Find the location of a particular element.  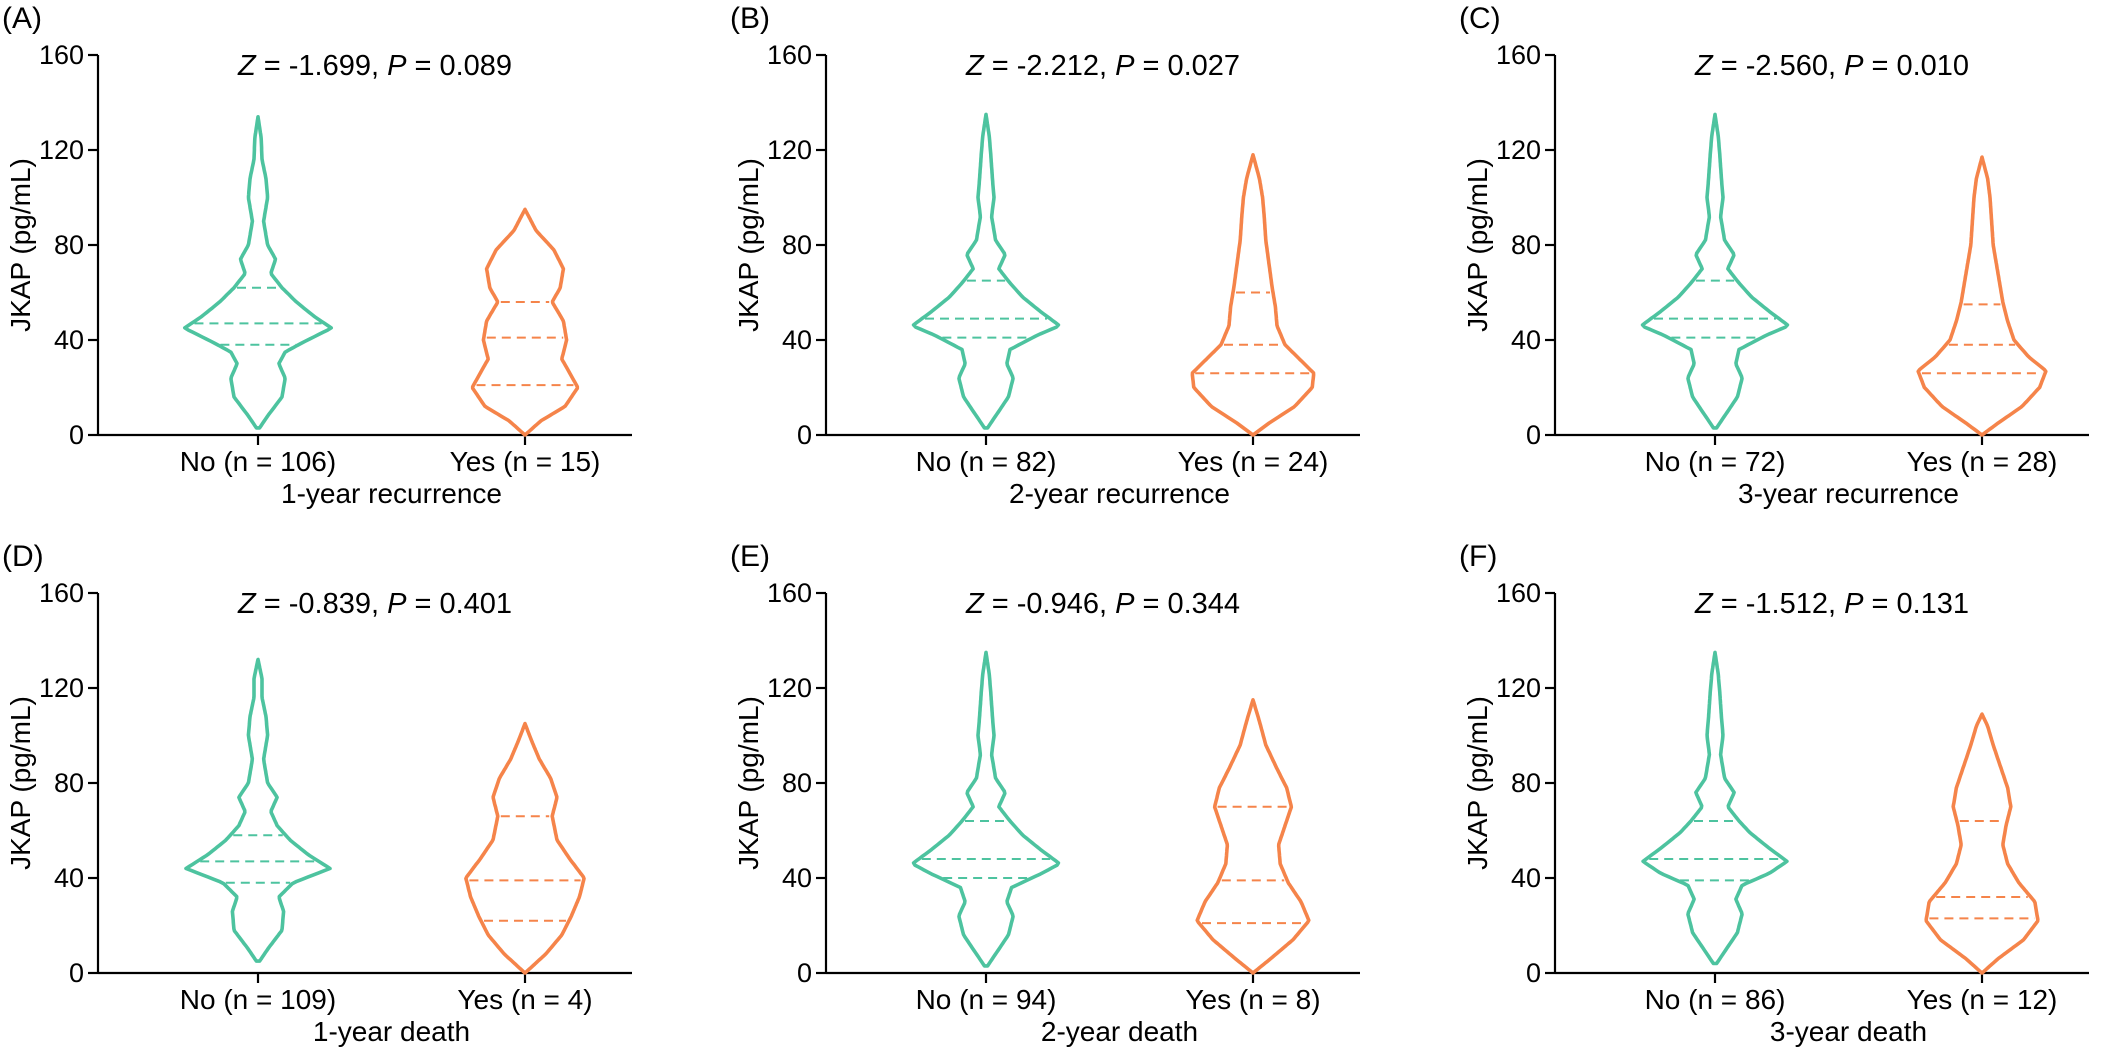

x-category-label: No (n = 86) is located at coordinates (1715, 999).